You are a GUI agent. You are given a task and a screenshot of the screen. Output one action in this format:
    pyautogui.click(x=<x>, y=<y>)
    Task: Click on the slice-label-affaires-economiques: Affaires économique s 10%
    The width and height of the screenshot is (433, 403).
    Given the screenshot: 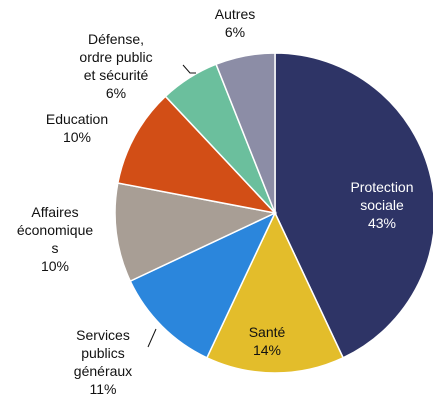 What is the action you would take?
    pyautogui.click(x=55, y=239)
    